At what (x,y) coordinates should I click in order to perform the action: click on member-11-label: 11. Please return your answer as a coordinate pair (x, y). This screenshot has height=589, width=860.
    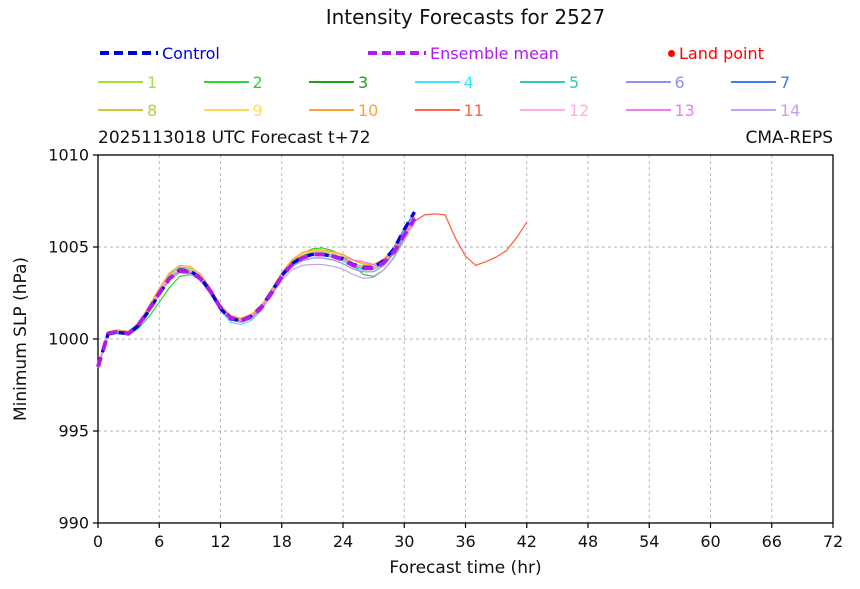
    Looking at the image, I should click on (473, 110).